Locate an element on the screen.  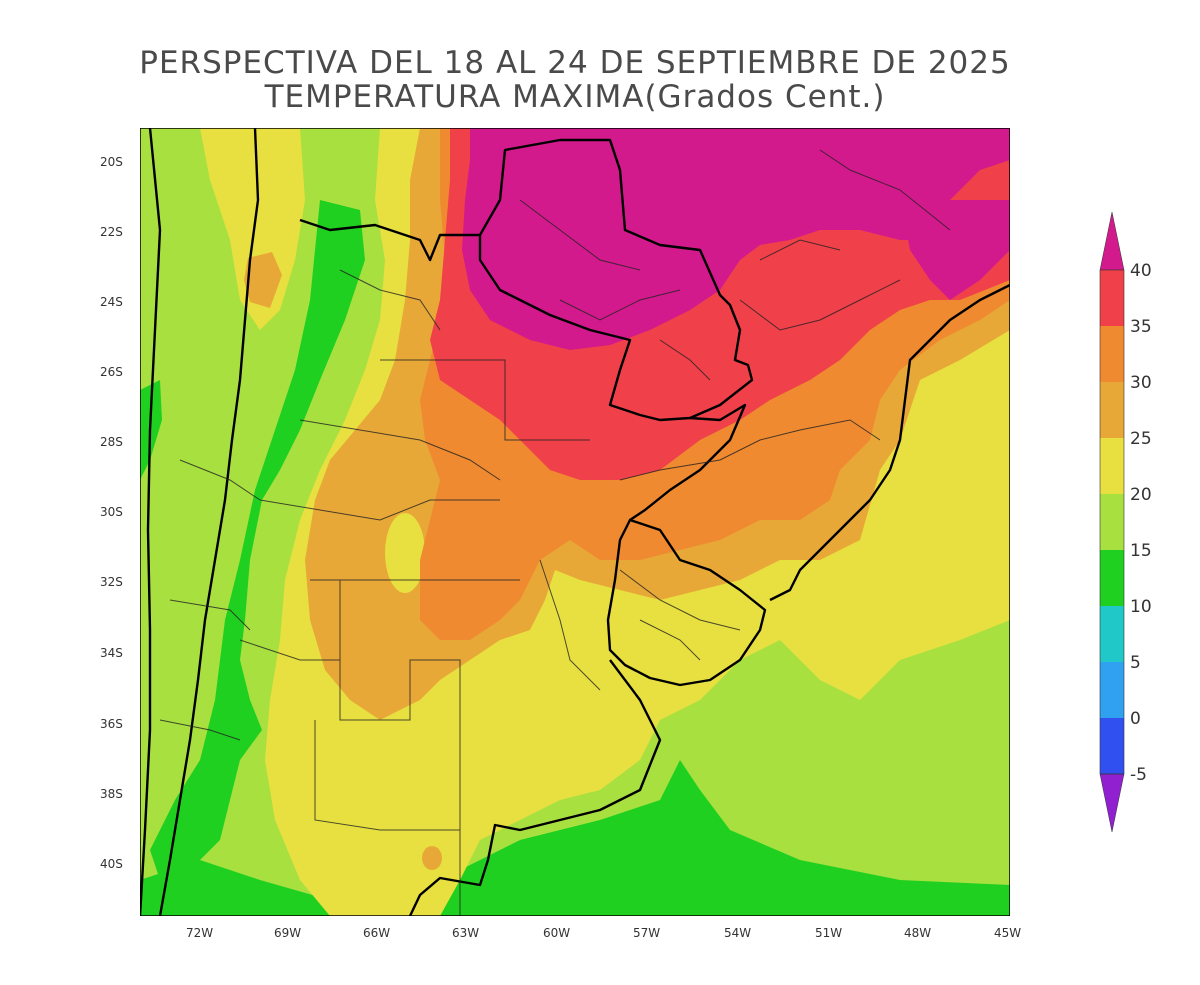
field-above-40-east is located at coordinates (955, 250).